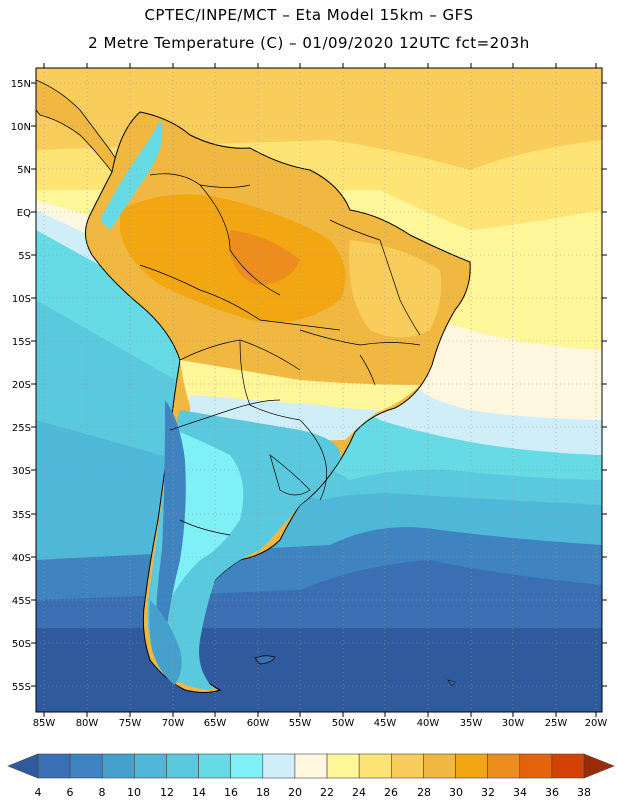  What do you see at coordinates (87, 723) in the screenshot?
I see `lon-label: 80W` at bounding box center [87, 723].